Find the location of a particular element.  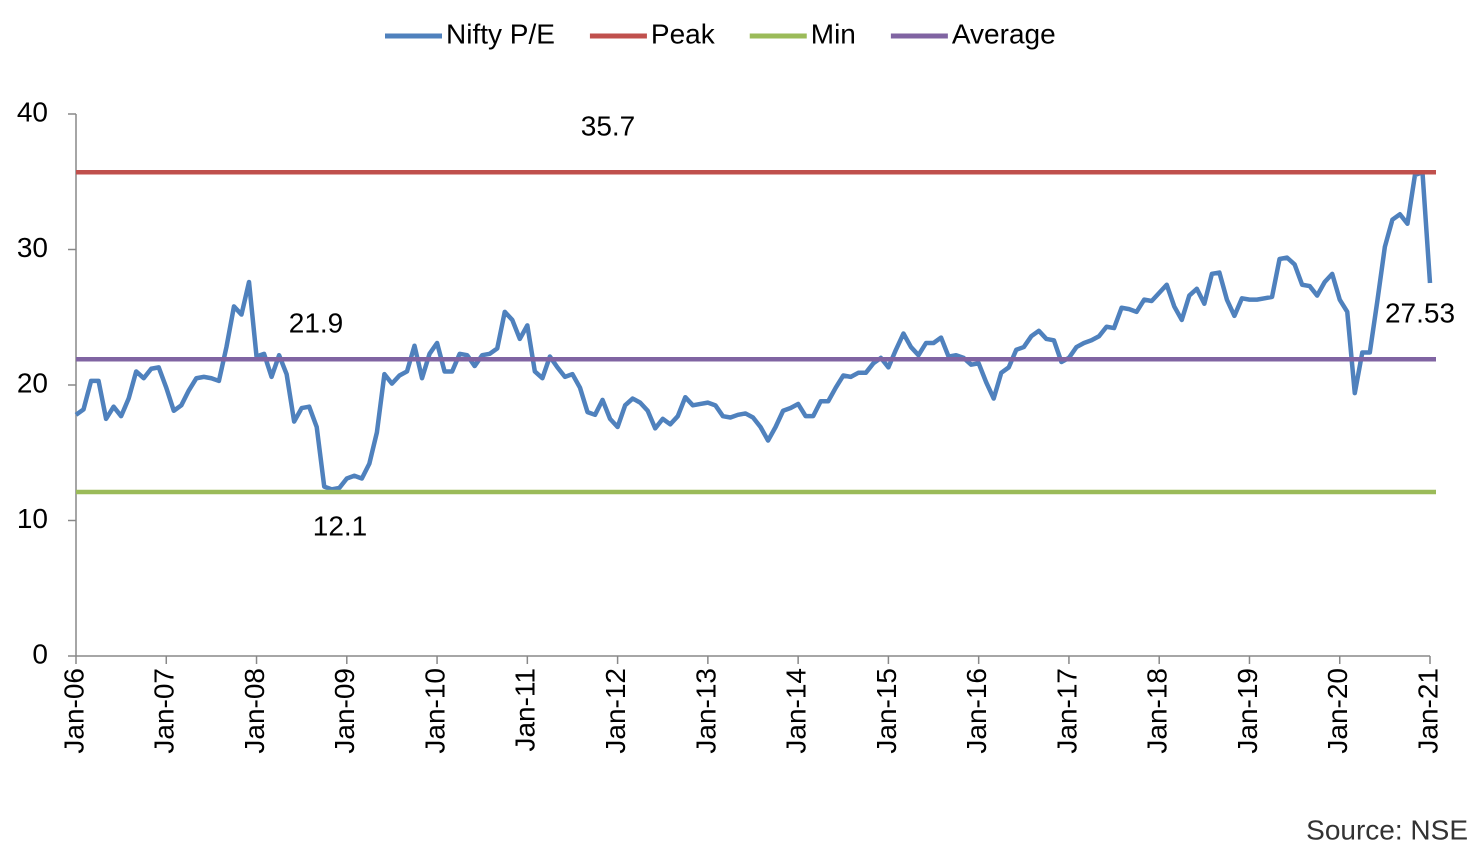

y-tick-label: 0 is located at coordinates (40, 653).